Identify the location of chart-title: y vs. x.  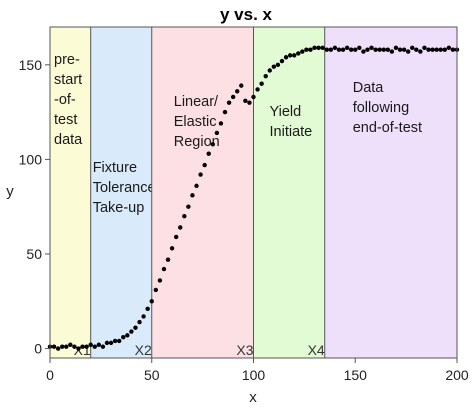
(246, 14).